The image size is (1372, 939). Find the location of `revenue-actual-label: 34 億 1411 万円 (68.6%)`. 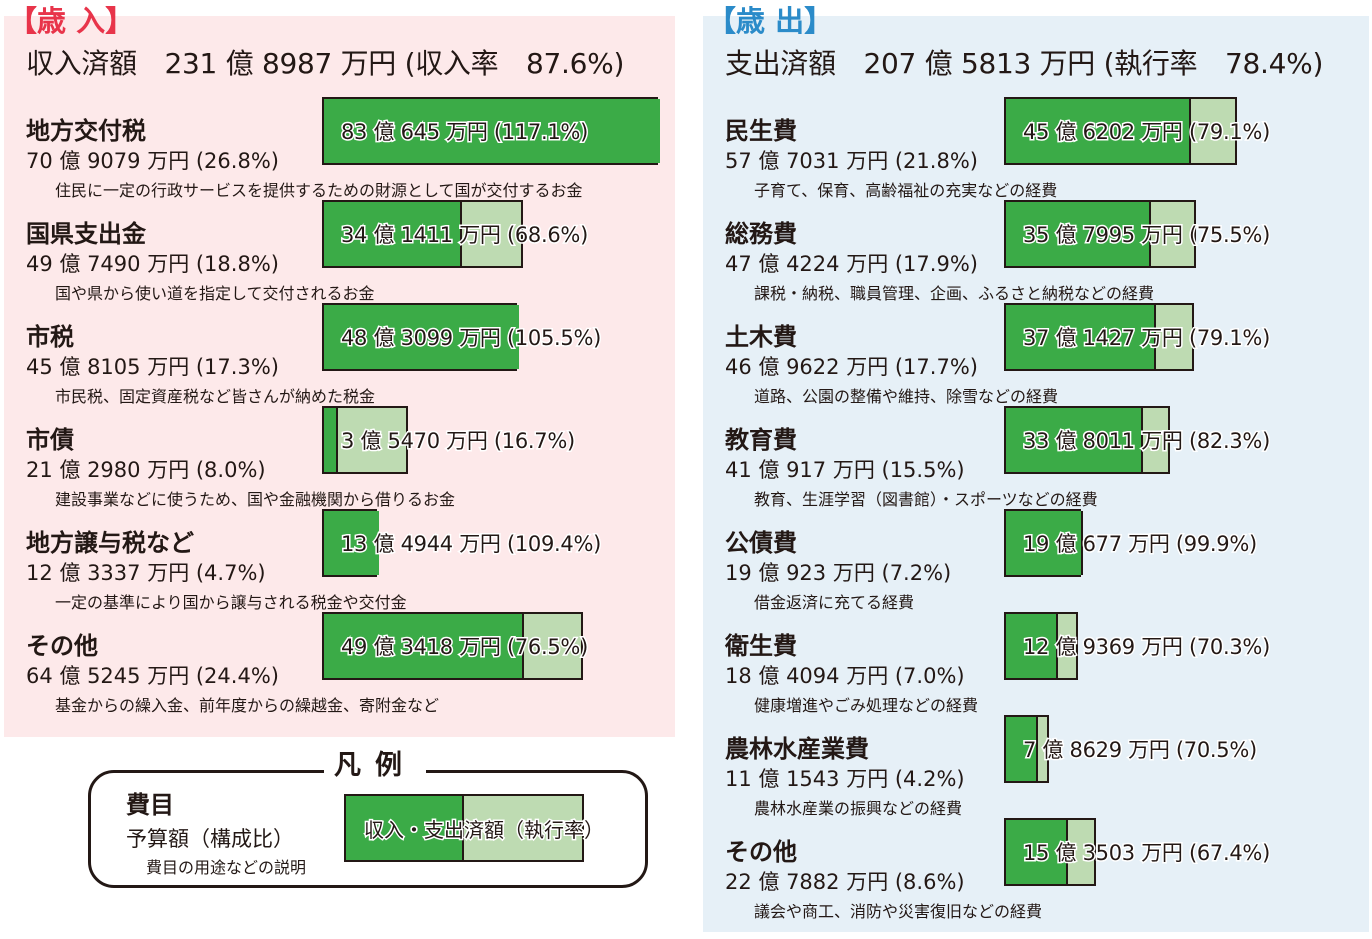

revenue-actual-label: 34 億 1411 万円 (68.6%) is located at coordinates (465, 235).